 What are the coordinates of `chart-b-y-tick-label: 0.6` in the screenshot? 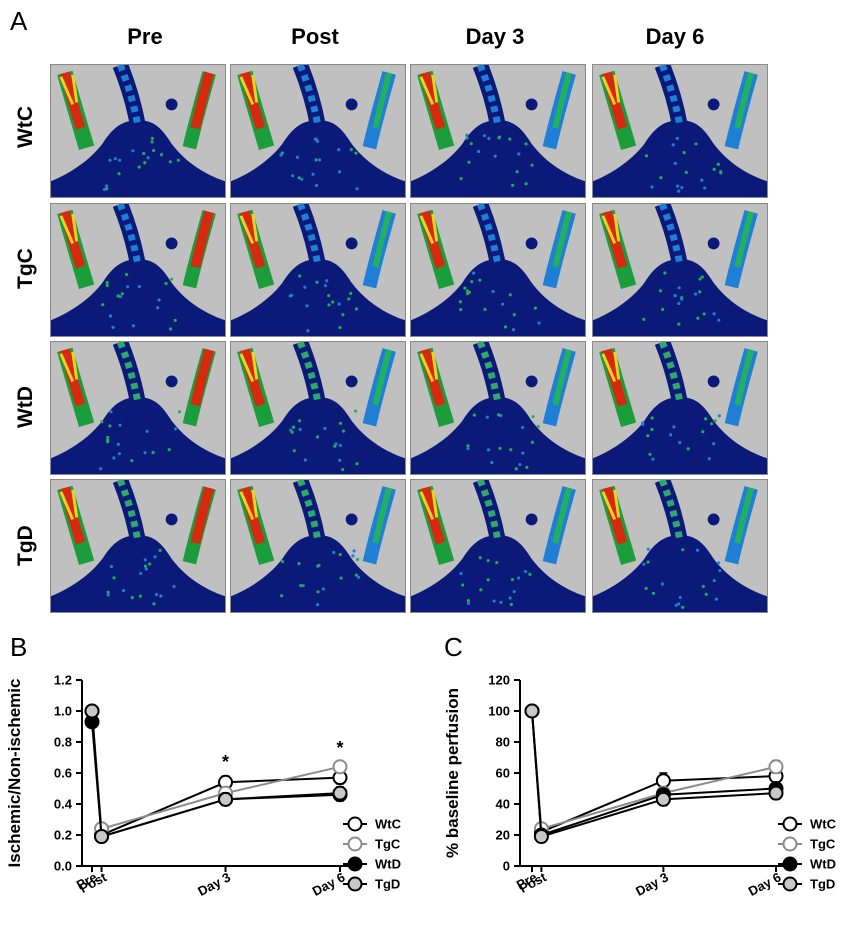 It's located at (63, 773).